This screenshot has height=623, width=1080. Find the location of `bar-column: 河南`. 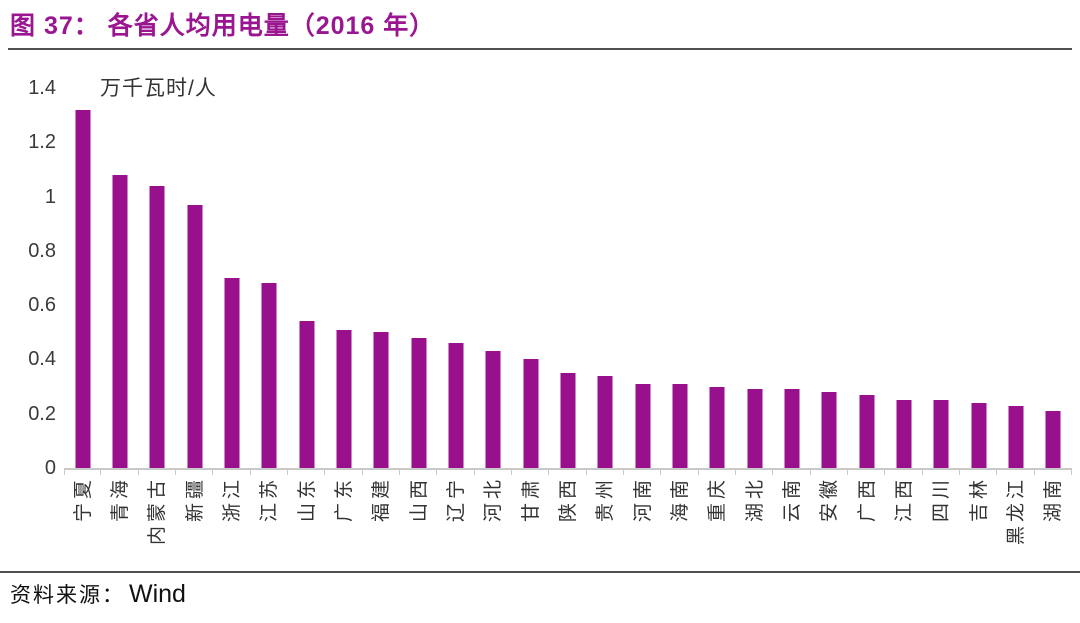

bar-column: 河南 is located at coordinates (643, 305).